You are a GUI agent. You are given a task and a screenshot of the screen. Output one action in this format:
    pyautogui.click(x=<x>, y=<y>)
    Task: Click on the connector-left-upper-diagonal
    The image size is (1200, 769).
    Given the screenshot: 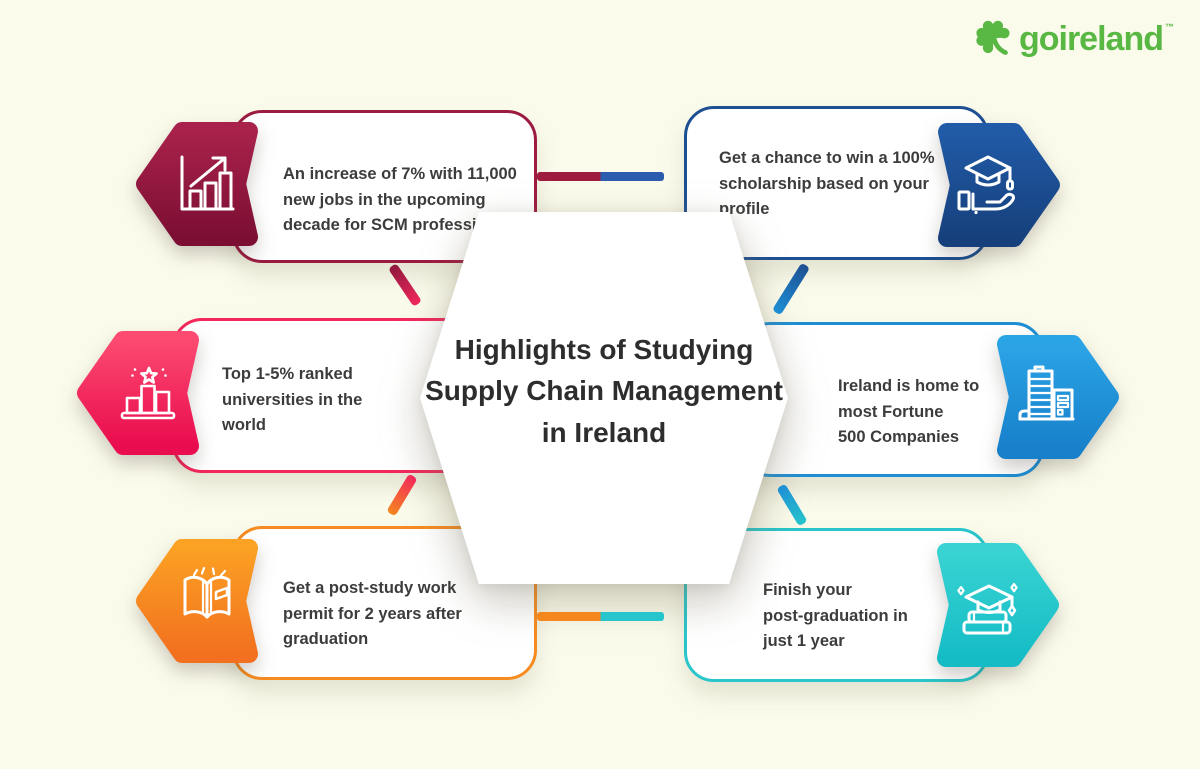 What is the action you would take?
    pyautogui.click(x=405, y=285)
    